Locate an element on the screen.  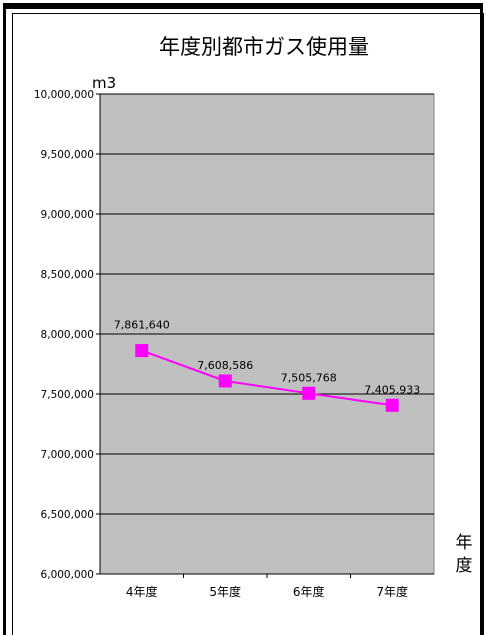
series-line is located at coordinates (267, 378).